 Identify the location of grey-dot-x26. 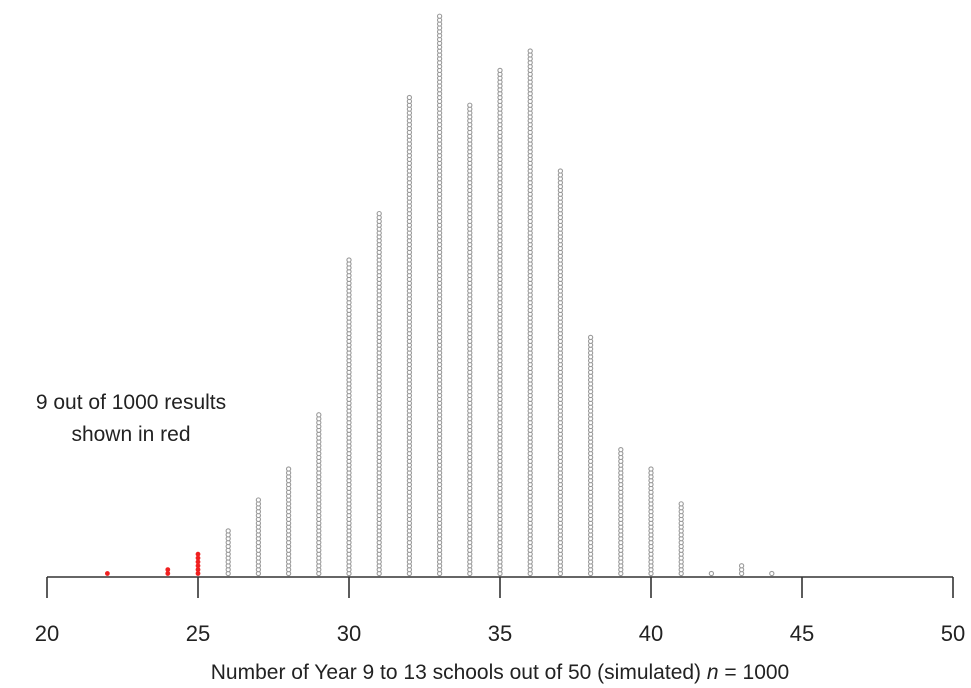
(228, 531).